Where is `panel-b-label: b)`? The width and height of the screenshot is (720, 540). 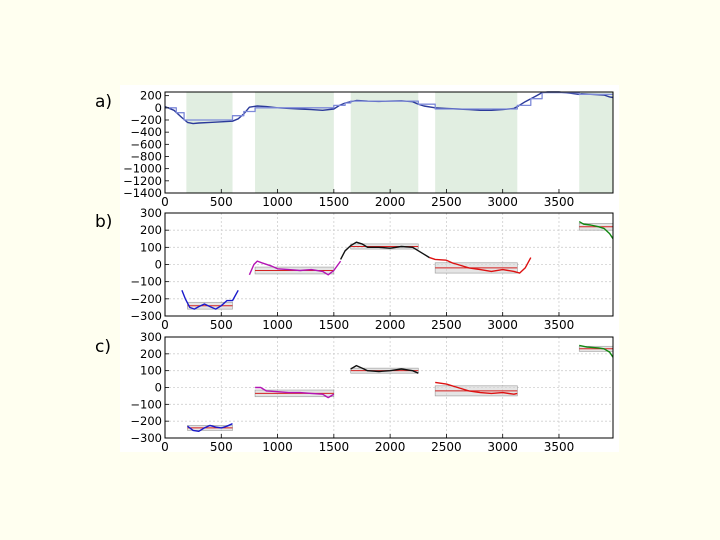 panel-b-label: b) is located at coordinates (104, 222).